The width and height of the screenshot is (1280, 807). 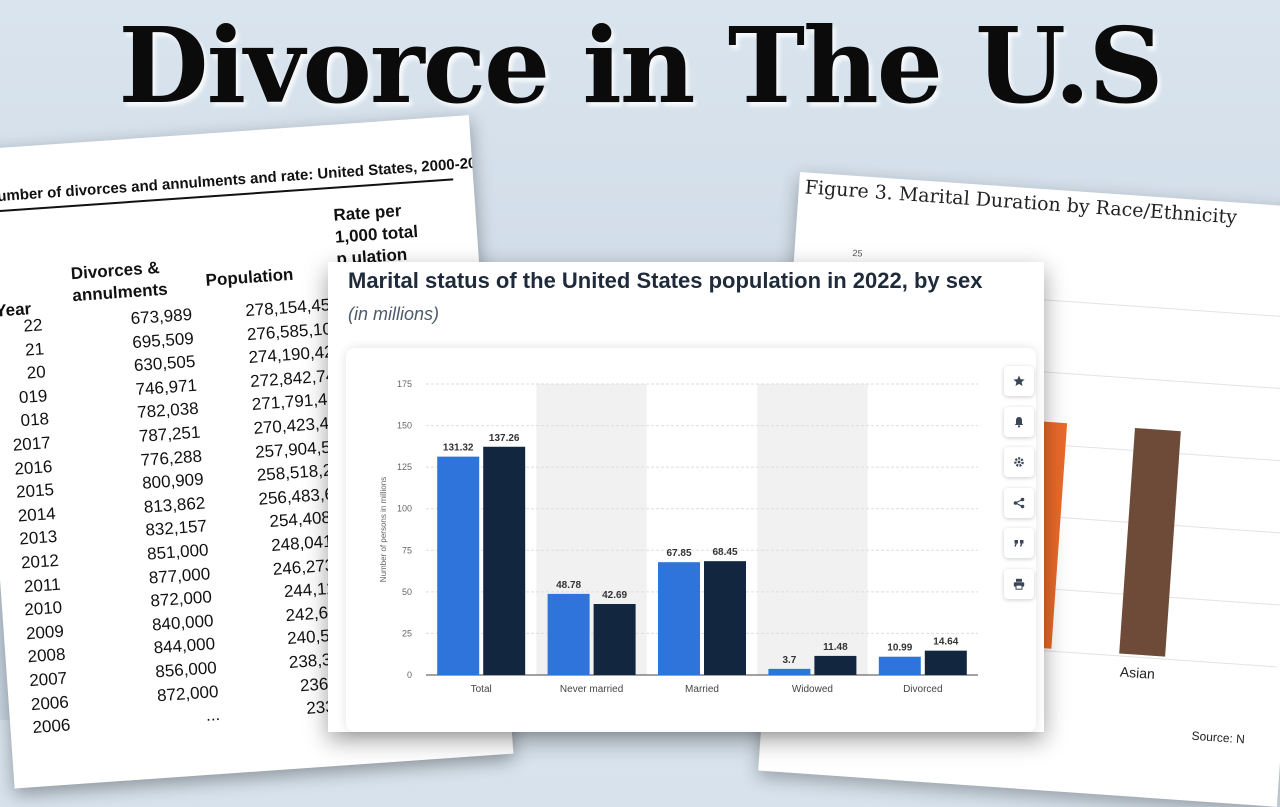 I want to click on cell-year: 2014, so click(x=37, y=514).